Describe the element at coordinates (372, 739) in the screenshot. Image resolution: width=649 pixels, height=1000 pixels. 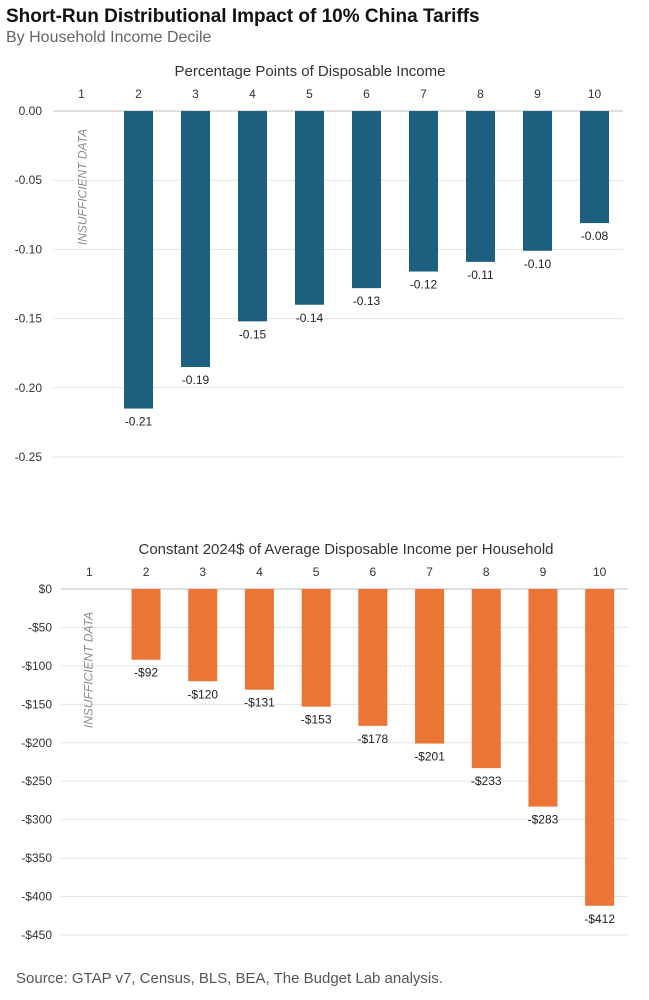
I see `data-label: -$178` at that location.